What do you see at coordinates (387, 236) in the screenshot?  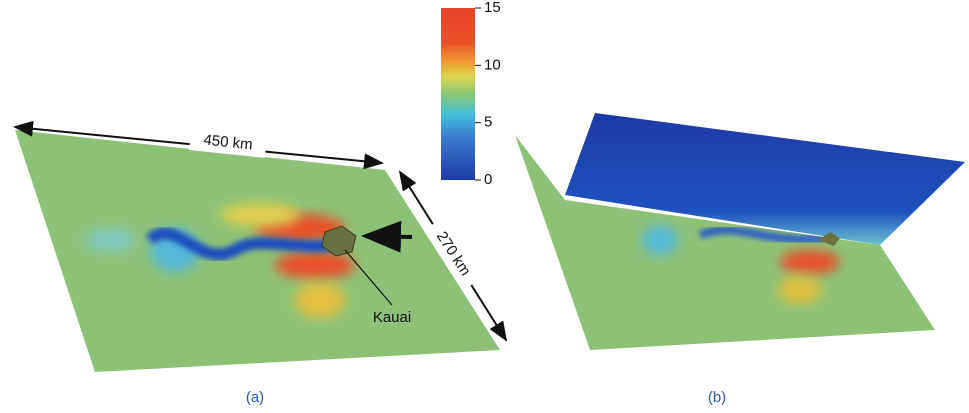 I see `wind-arrow` at bounding box center [387, 236].